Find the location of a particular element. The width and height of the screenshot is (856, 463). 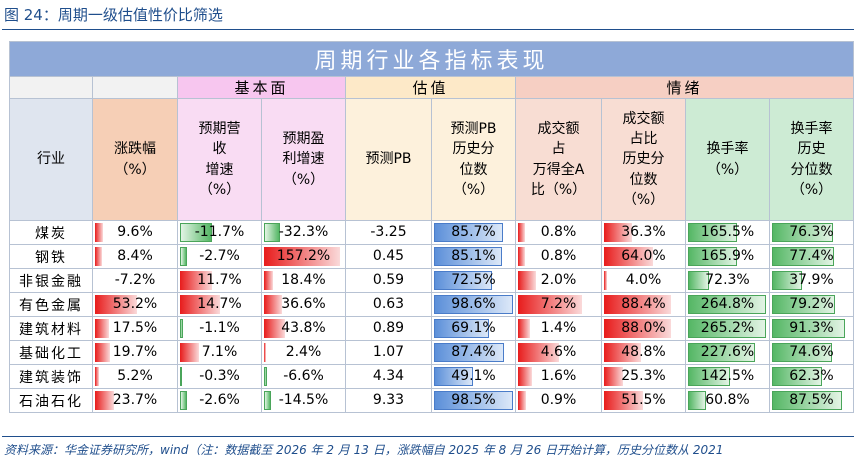

group-basic: 基本面 is located at coordinates (261, 87).